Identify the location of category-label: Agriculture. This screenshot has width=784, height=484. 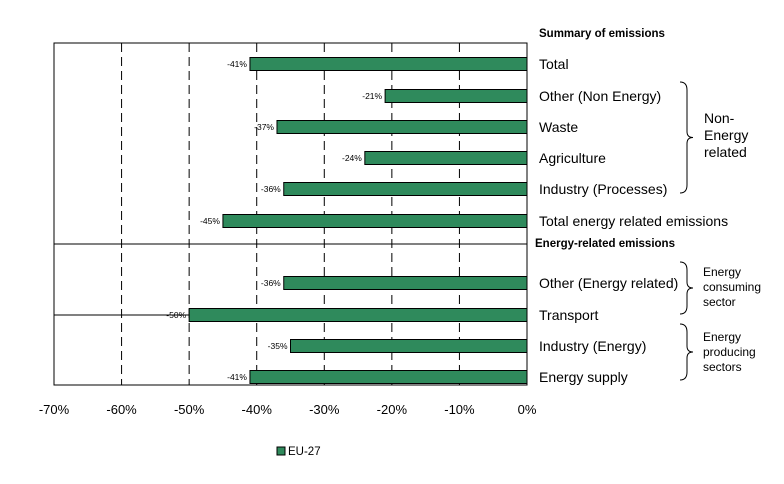
(572, 158).